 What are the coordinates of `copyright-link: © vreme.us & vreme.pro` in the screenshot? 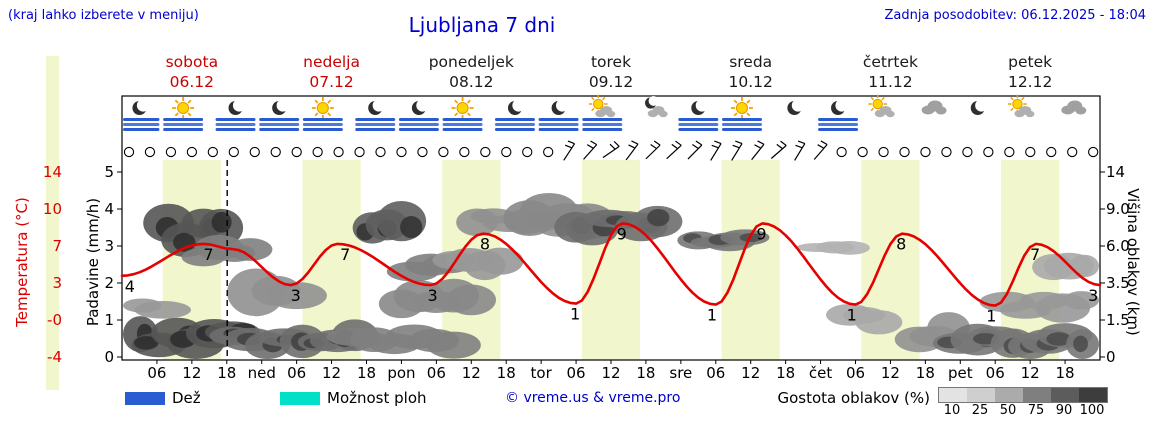 It's located at (593, 398).